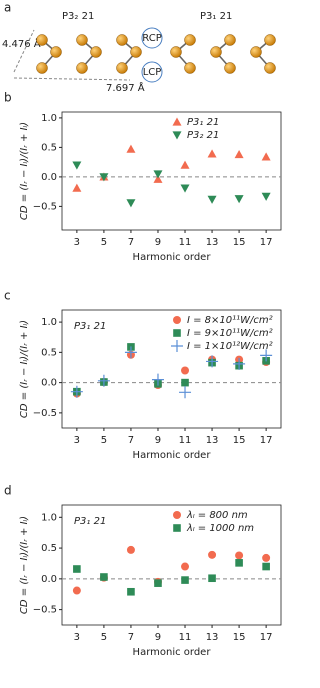  Describe the element at coordinates (230, 346) in the screenshot. I see `legend-label: I = 1×10¹²W/cm²` at that location.